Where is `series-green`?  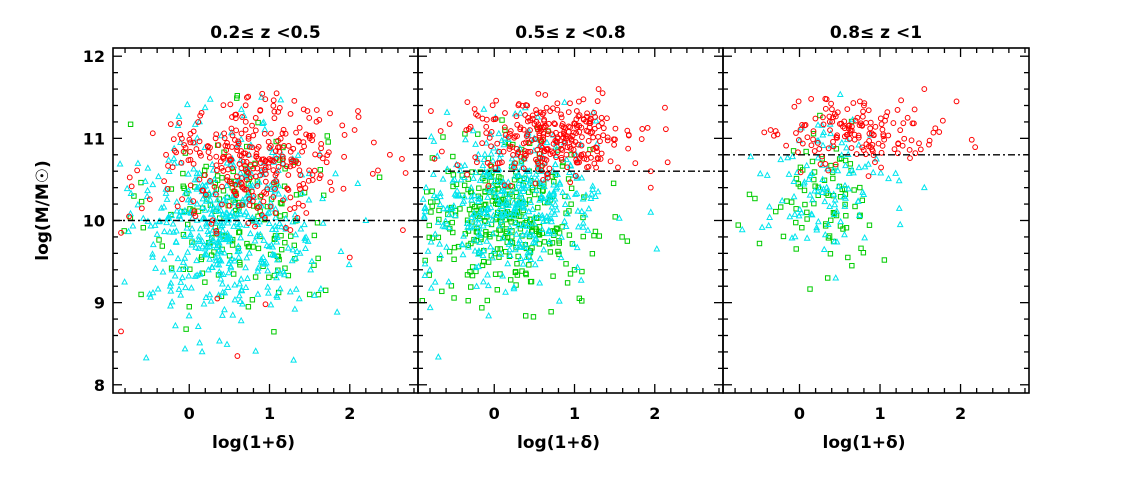
series-green is located at coordinates (252, 213).